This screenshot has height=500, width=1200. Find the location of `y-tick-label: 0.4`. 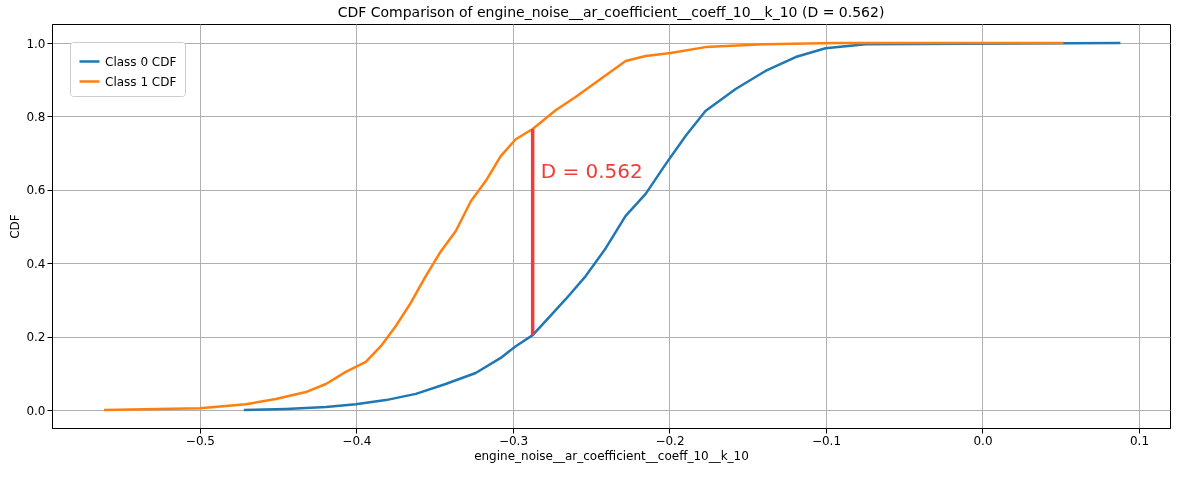

y-tick-label: 0.4 is located at coordinates (36, 263).